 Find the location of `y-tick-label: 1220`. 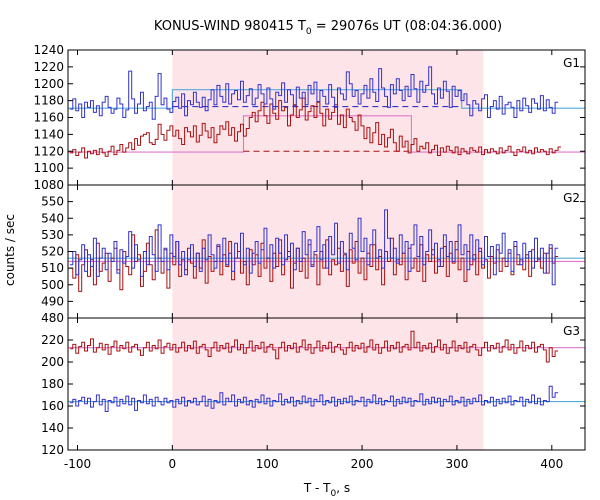

y-tick-label: 1220 is located at coordinates (48, 67).